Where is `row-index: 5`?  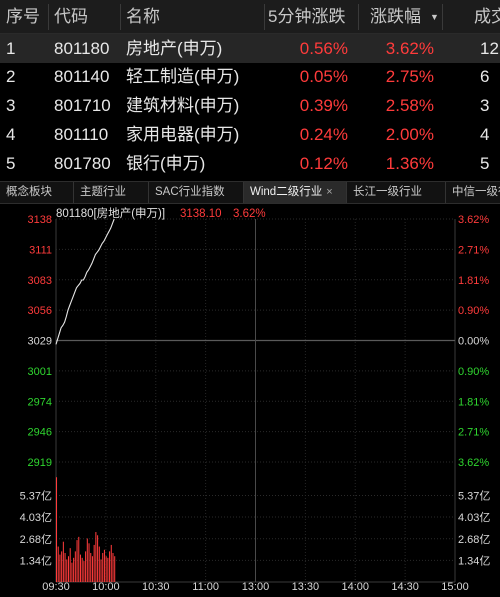
row-index: 5 is located at coordinates (11, 163).